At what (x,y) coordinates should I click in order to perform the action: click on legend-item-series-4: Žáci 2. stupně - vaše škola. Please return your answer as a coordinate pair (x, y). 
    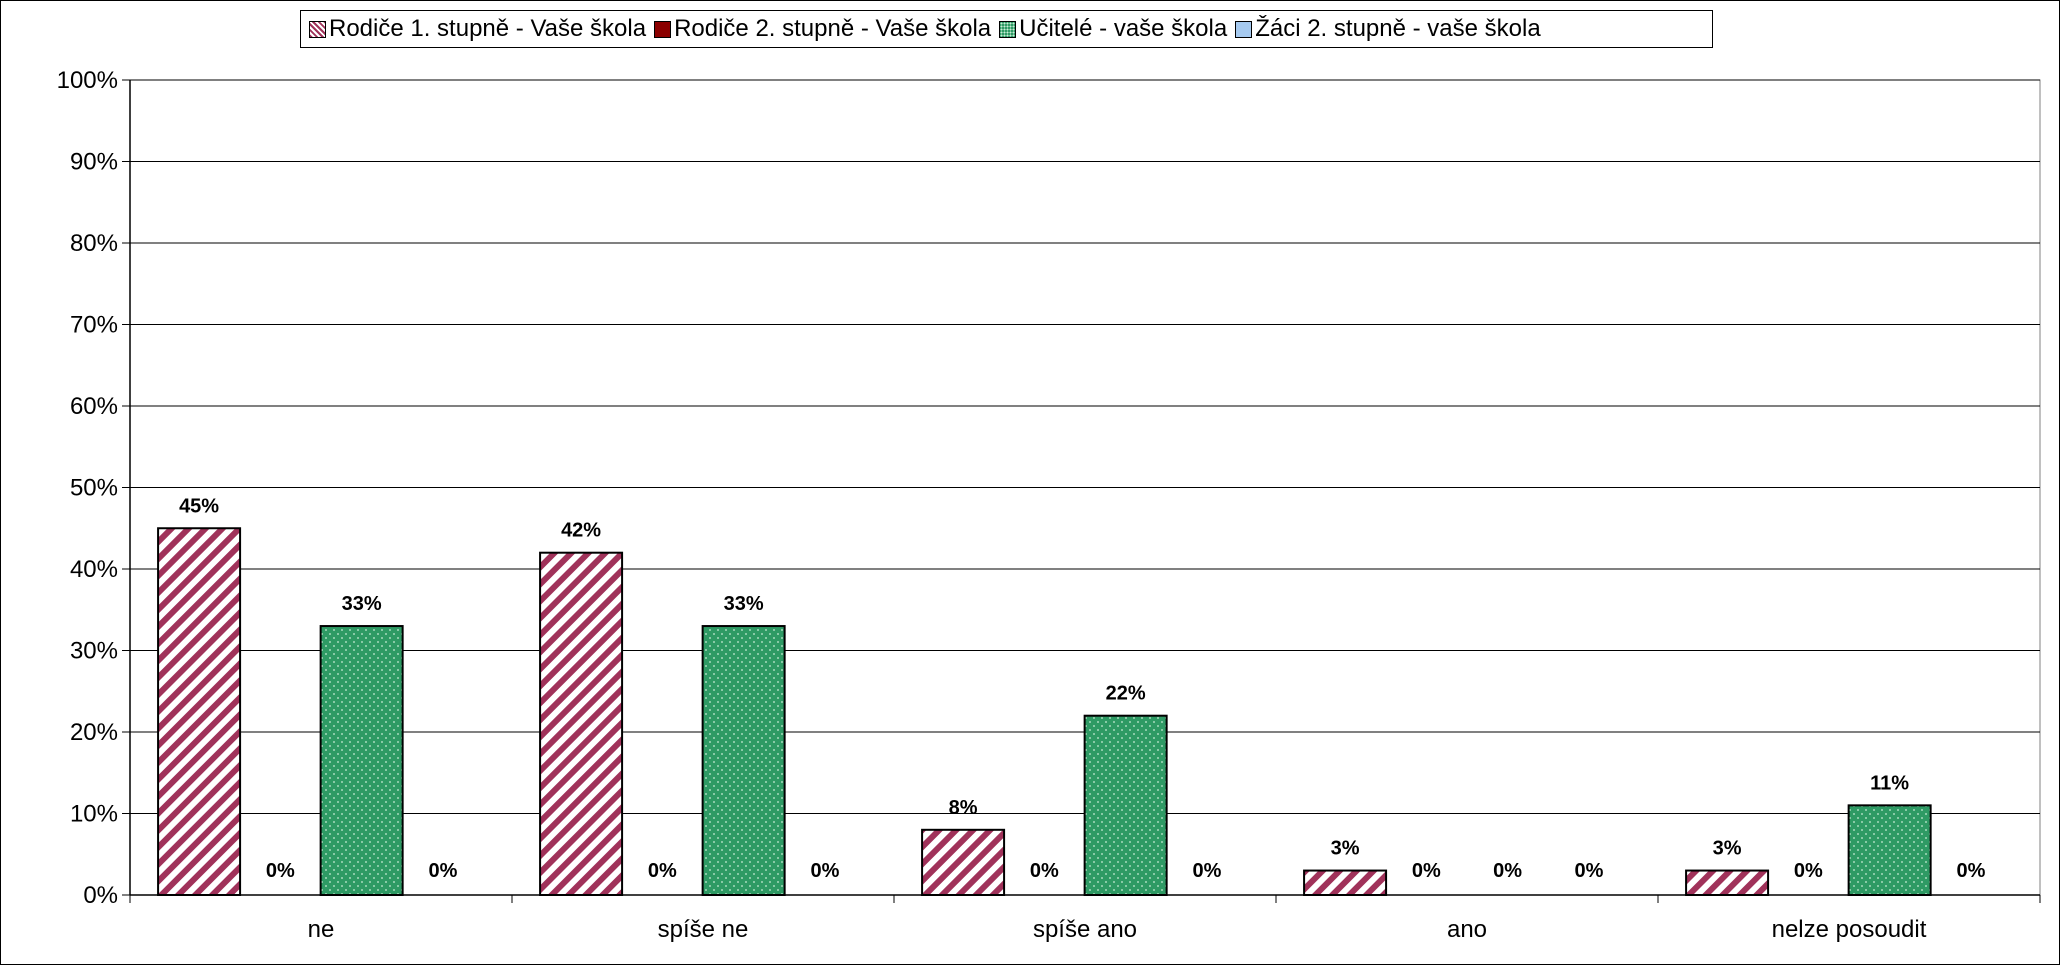
    Looking at the image, I should click on (1388, 29).